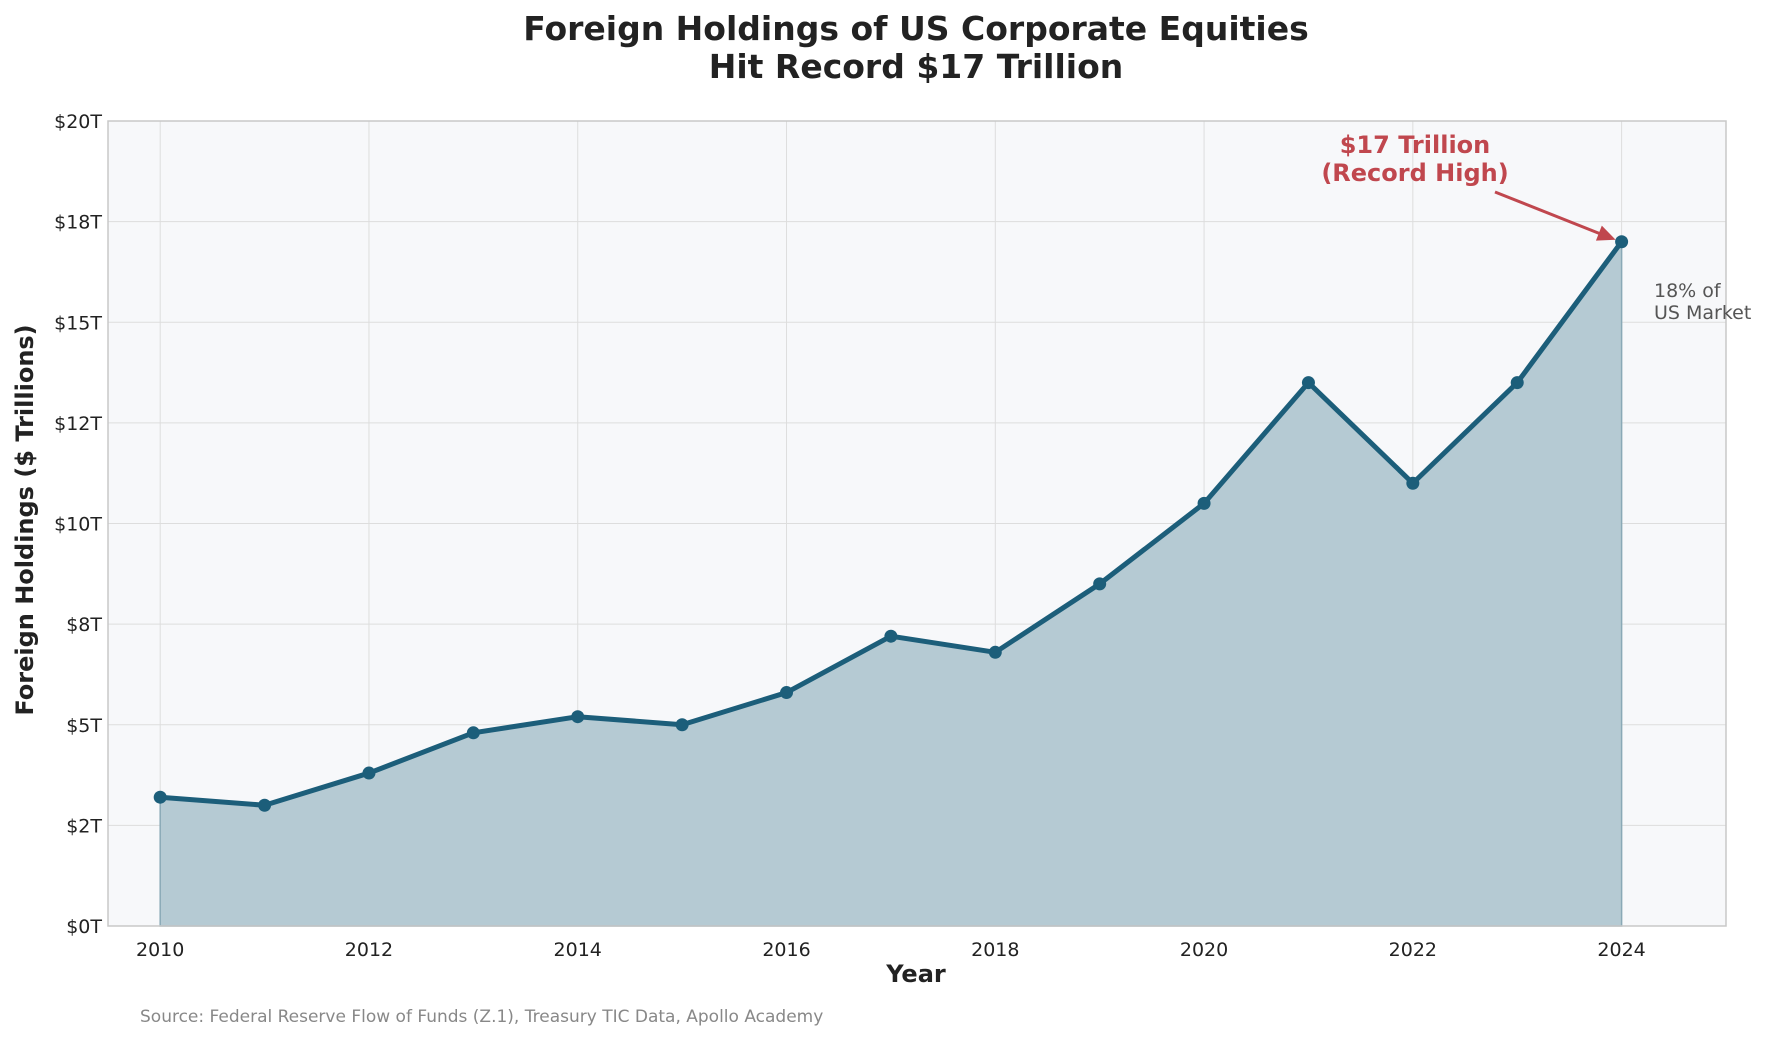 The width and height of the screenshot is (1771, 1039). Describe the element at coordinates (578, 717) in the screenshot. I see `data-point-2014` at that location.